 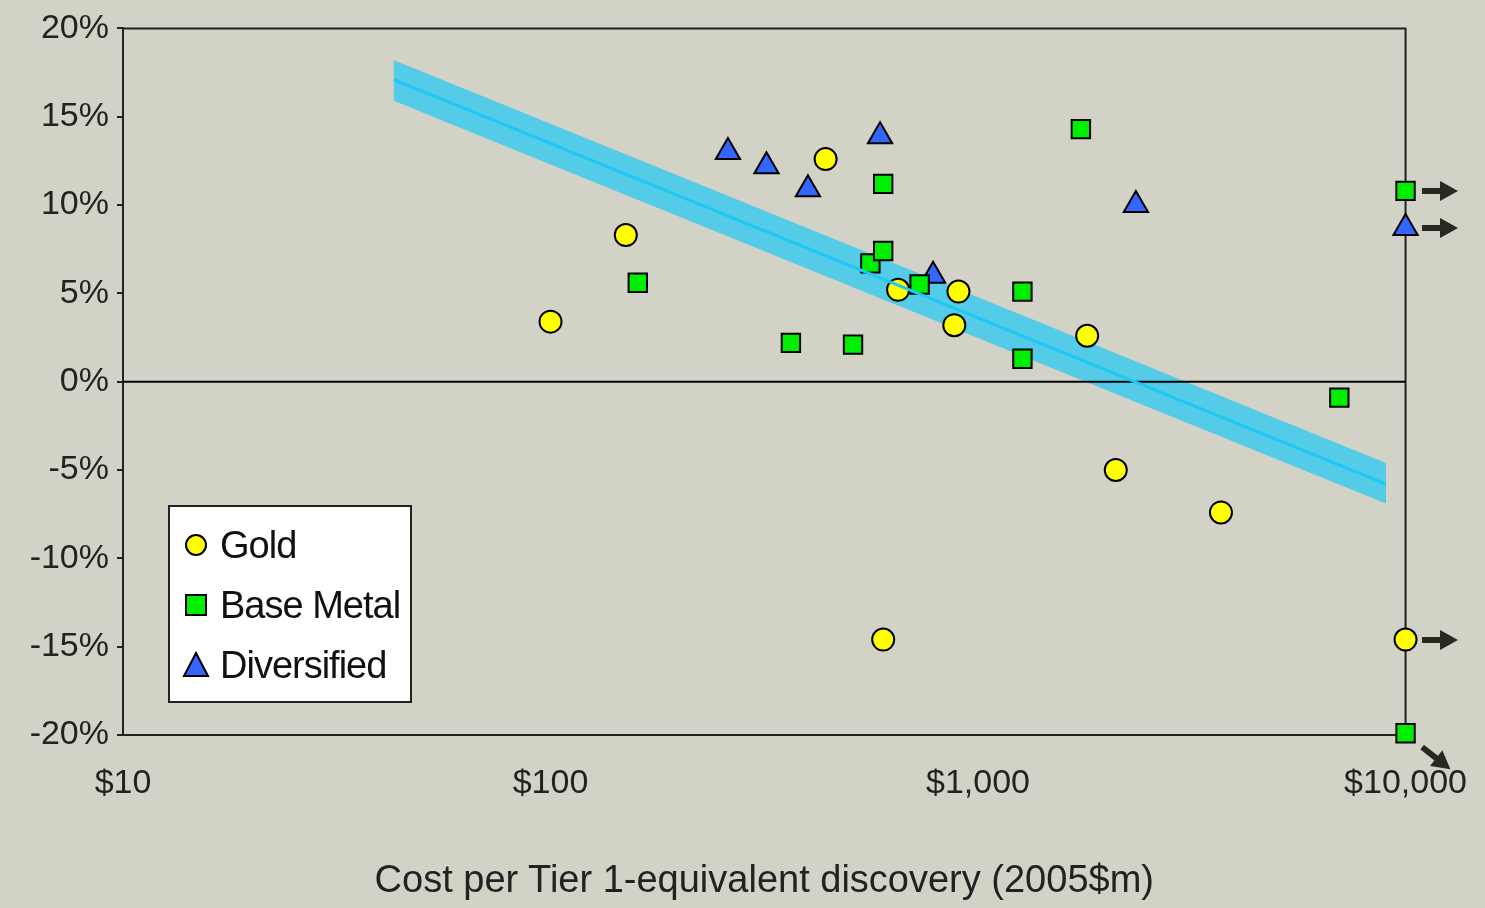 What do you see at coordinates (1405, 780) in the screenshot?
I see `x-tick-label: $10,000` at bounding box center [1405, 780].